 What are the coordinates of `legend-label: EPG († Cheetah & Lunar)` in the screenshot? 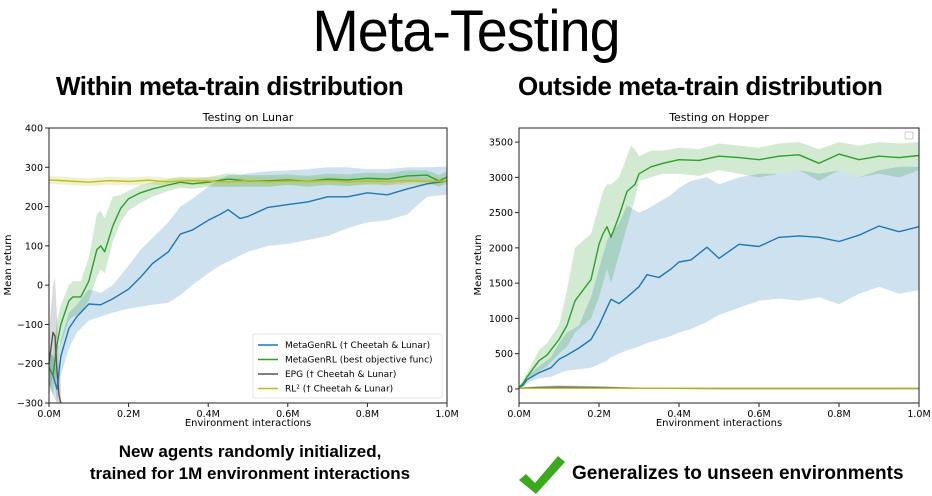 It's located at (340, 375).